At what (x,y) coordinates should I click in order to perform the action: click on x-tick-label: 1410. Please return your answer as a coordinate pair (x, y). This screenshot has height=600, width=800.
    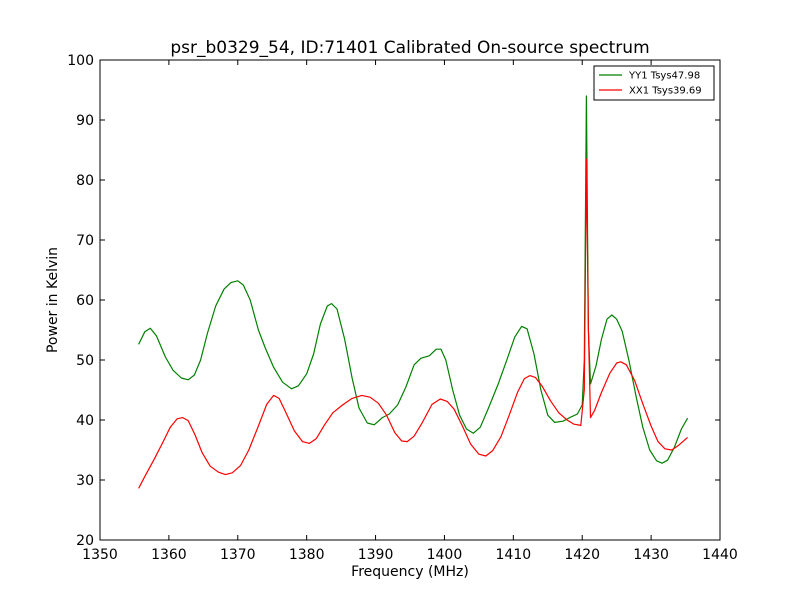
    Looking at the image, I should click on (514, 555).